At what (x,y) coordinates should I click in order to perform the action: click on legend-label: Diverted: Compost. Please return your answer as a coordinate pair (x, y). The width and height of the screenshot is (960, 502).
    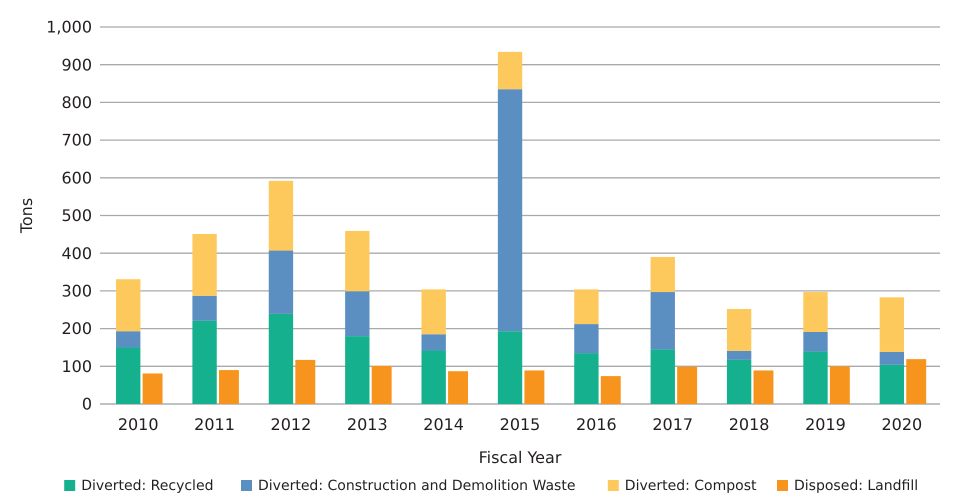
    Looking at the image, I should click on (691, 486).